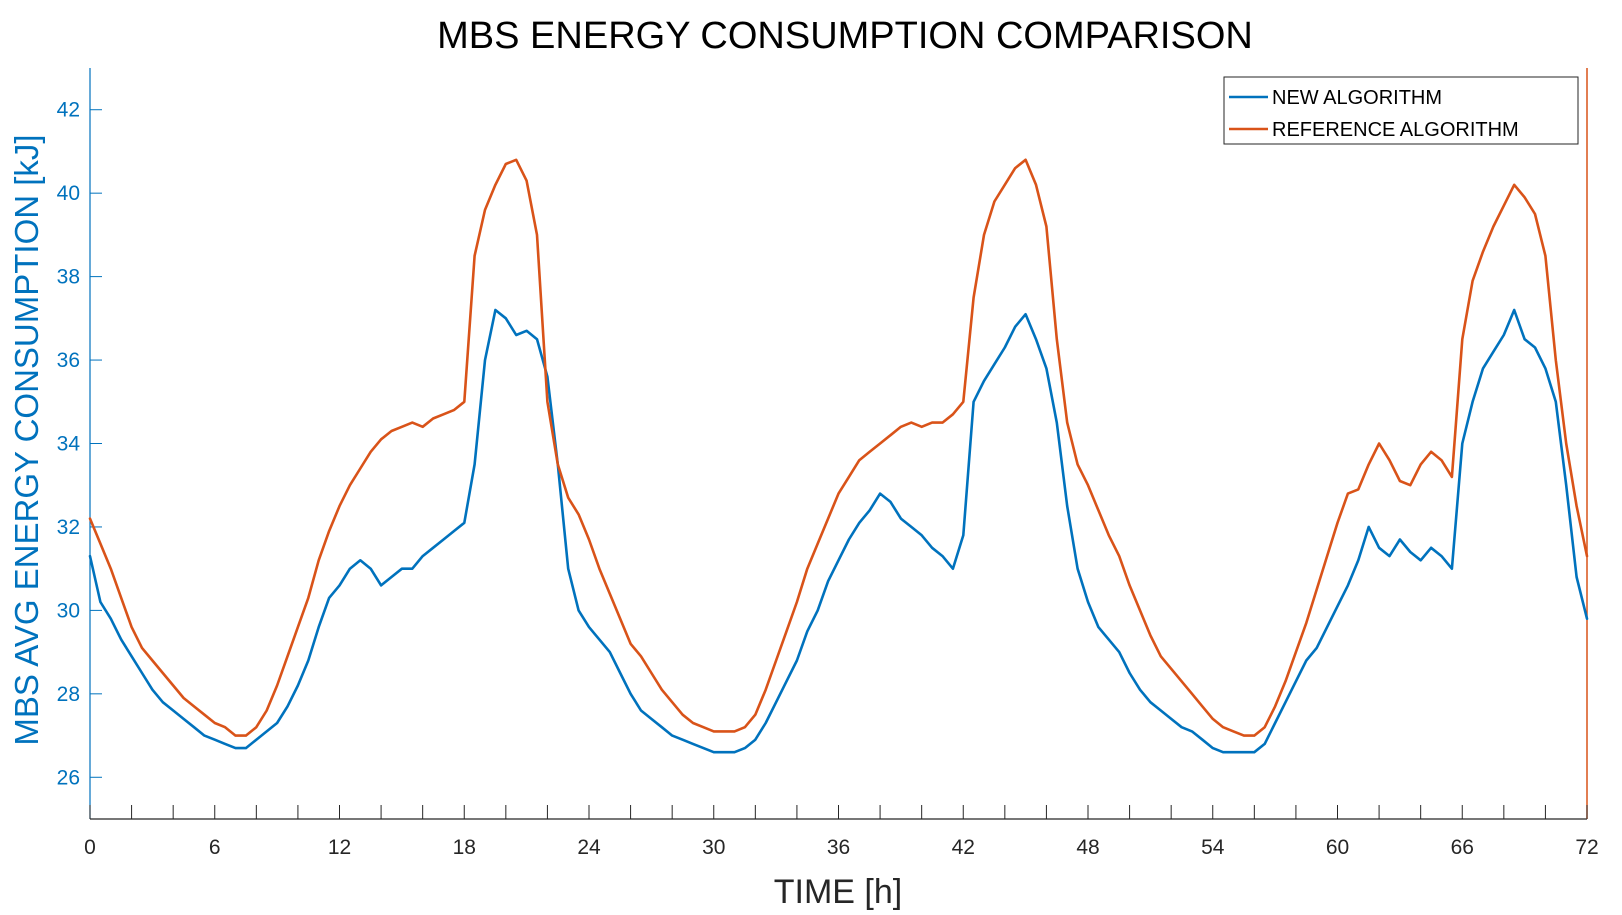 The width and height of the screenshot is (1622, 915). Describe the element at coordinates (1357, 98) in the screenshot. I see `legend-label-new: NEW ALGORITHM` at that location.